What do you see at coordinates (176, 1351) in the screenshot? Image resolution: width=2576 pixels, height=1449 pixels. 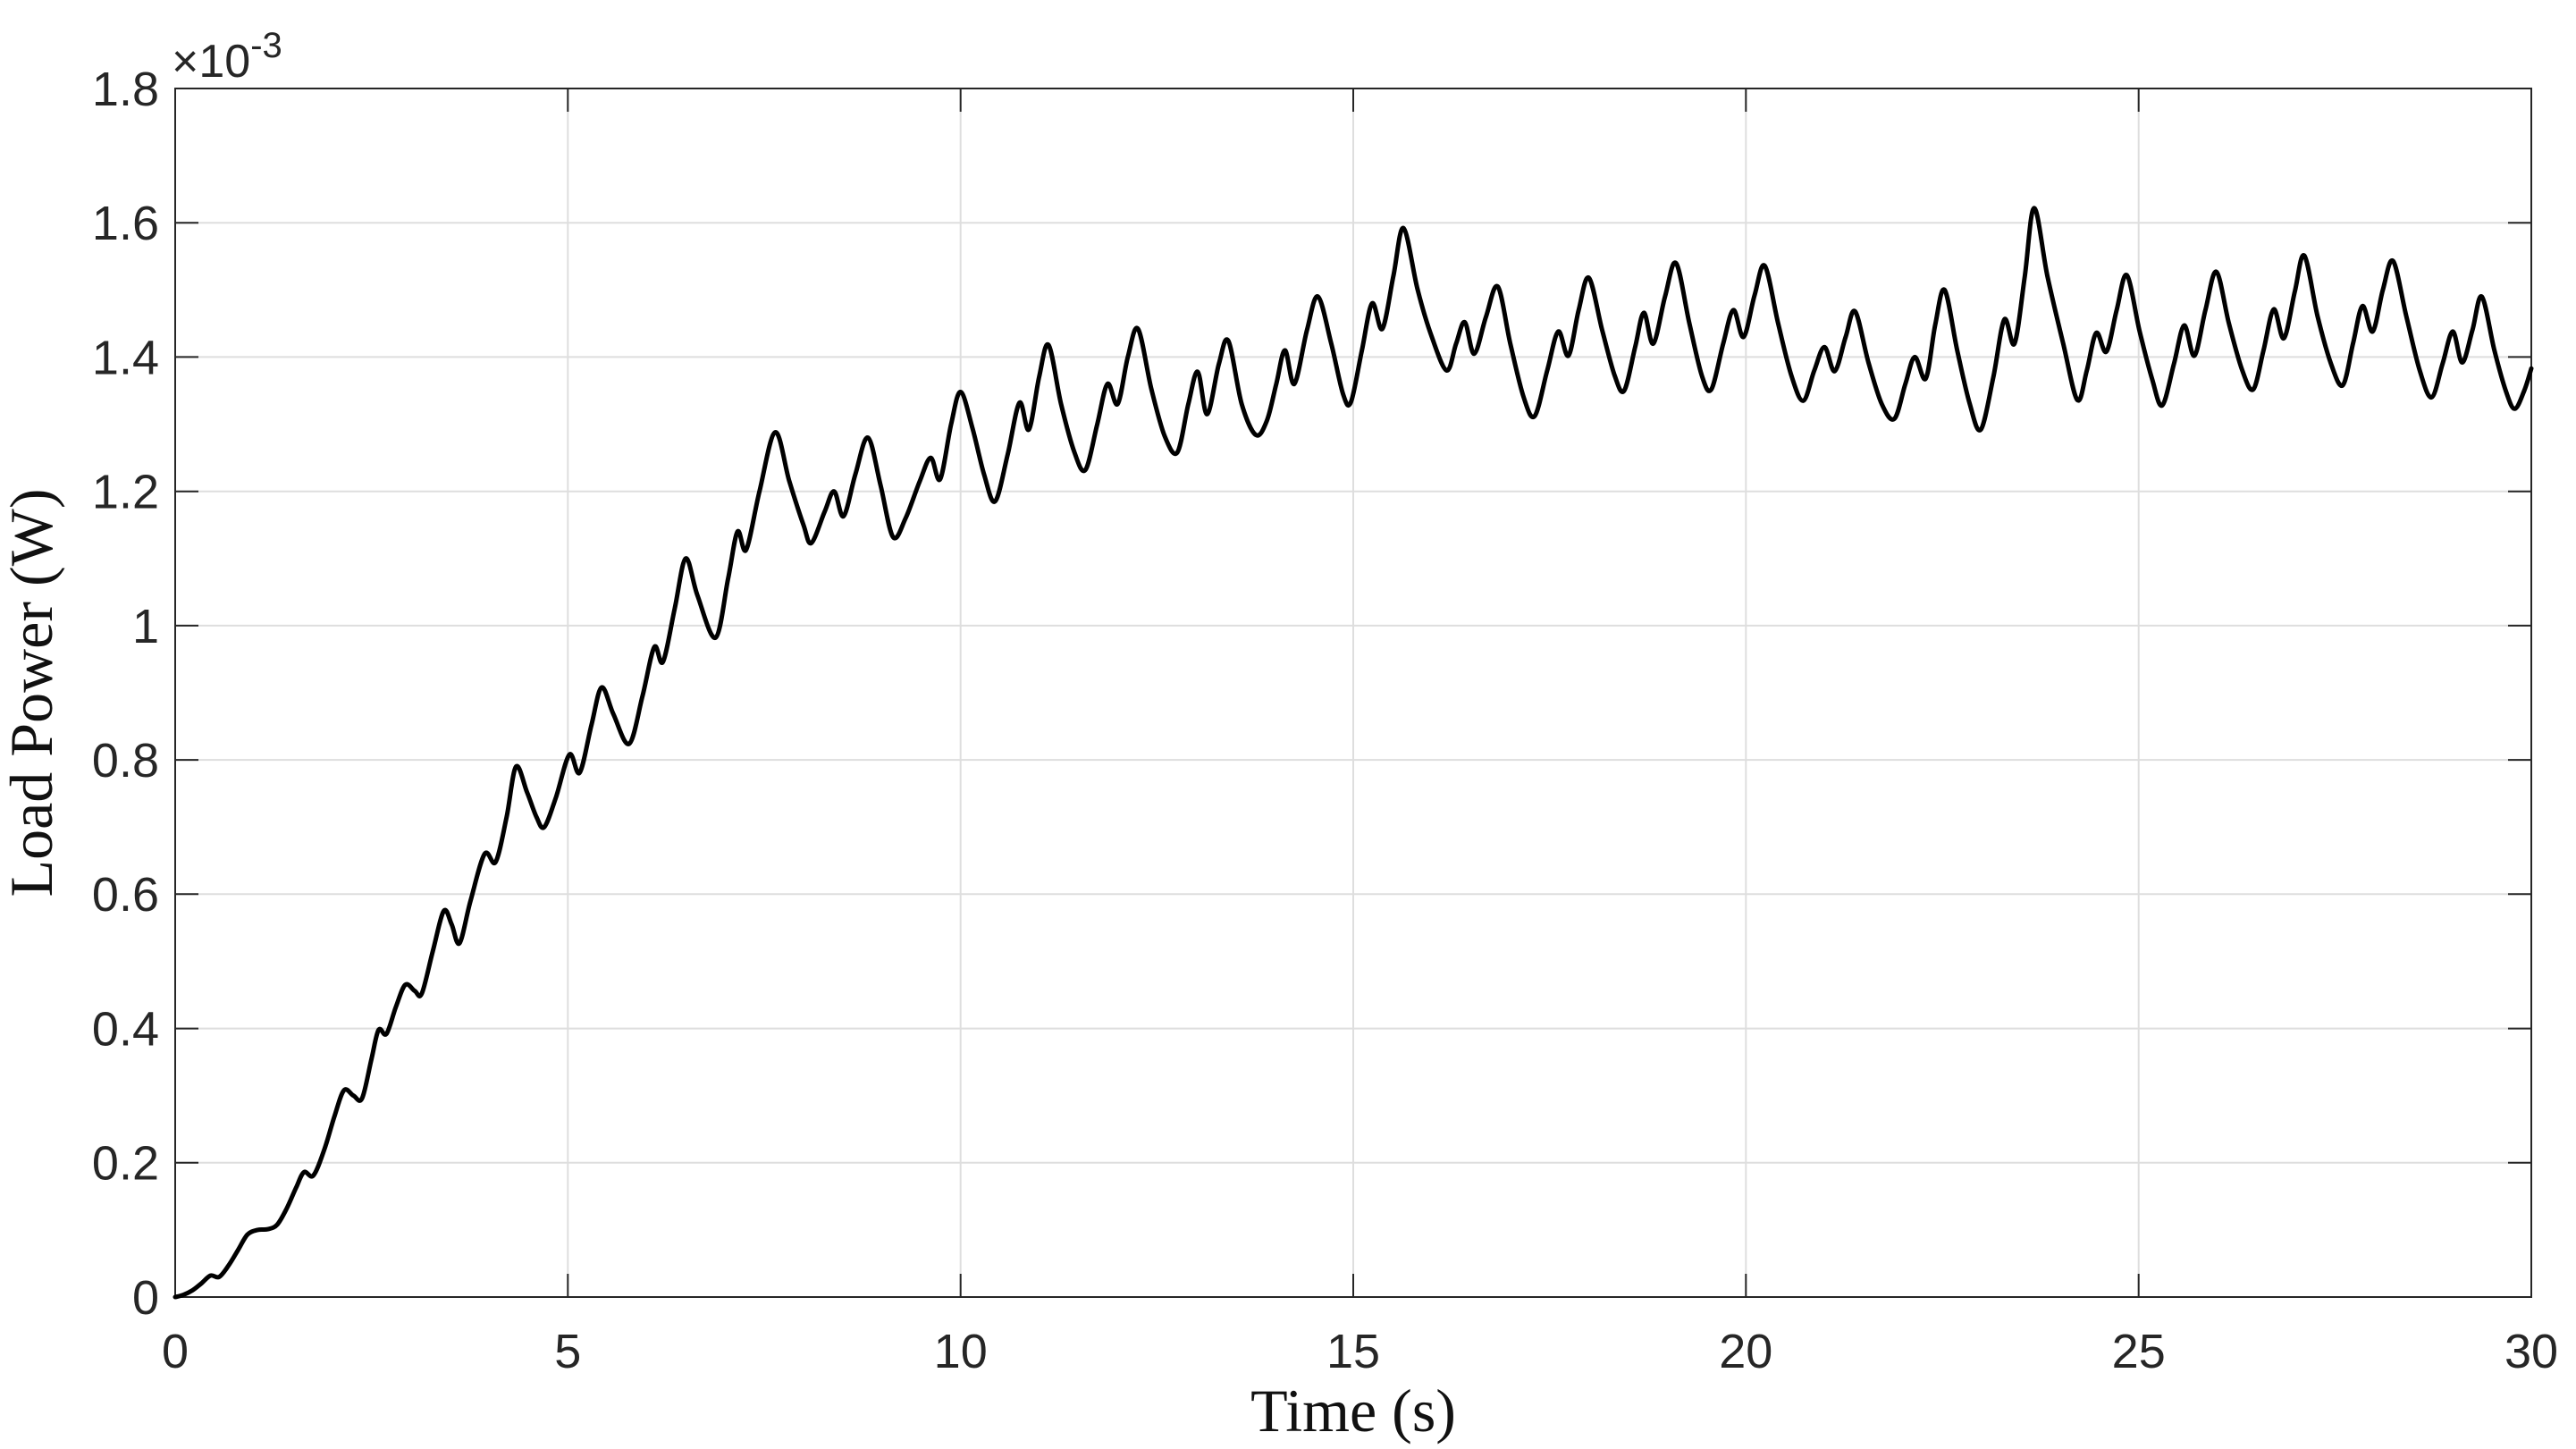 I see `x-tick-label: 0` at bounding box center [176, 1351].